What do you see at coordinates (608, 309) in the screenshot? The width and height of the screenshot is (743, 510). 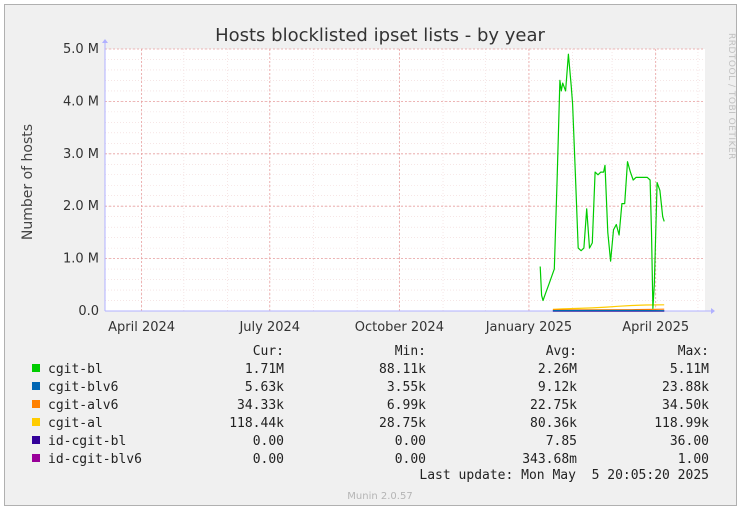 I see `series-line-cgit-alv6` at bounding box center [608, 309].